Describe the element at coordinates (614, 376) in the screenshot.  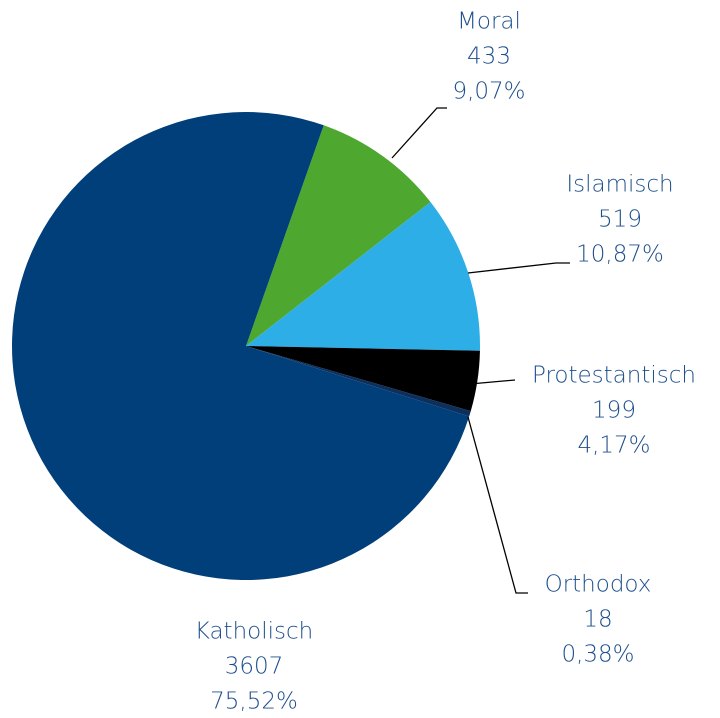
I see `slice-label-name: Protestantisch` at that location.